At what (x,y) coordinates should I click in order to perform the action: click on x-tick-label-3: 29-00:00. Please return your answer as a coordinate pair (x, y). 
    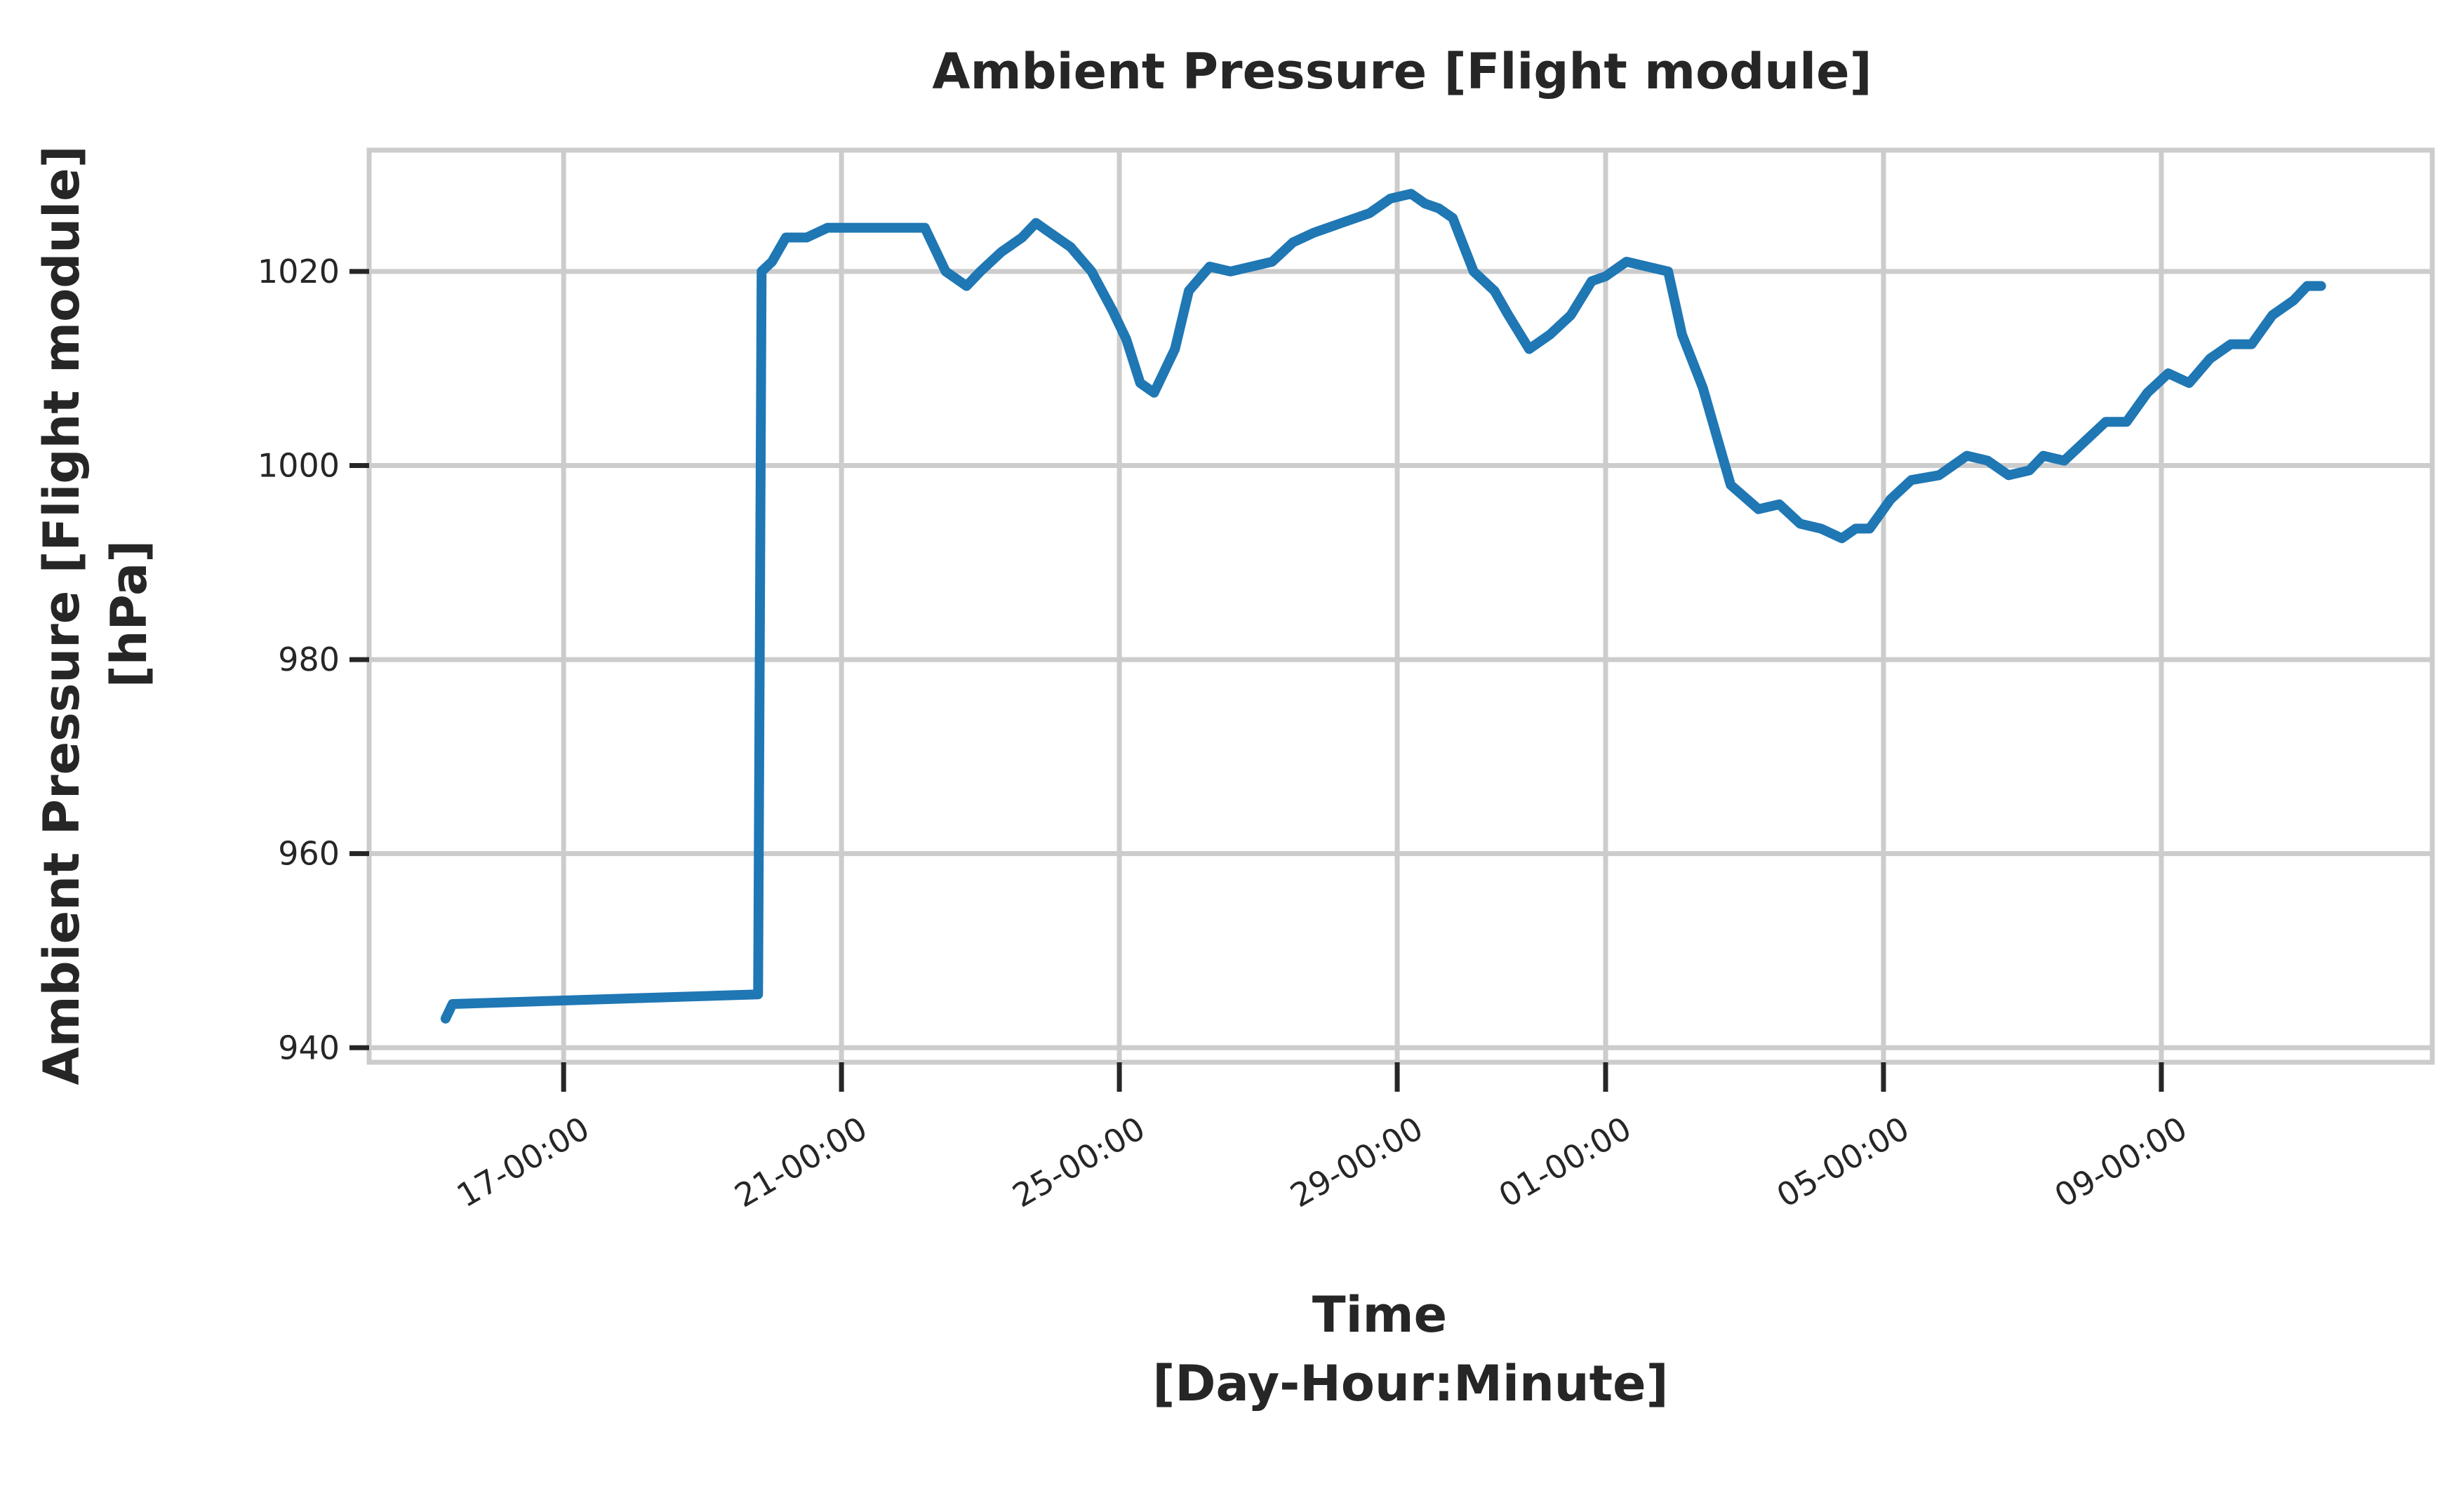
    Looking at the image, I should click on (1357, 1162).